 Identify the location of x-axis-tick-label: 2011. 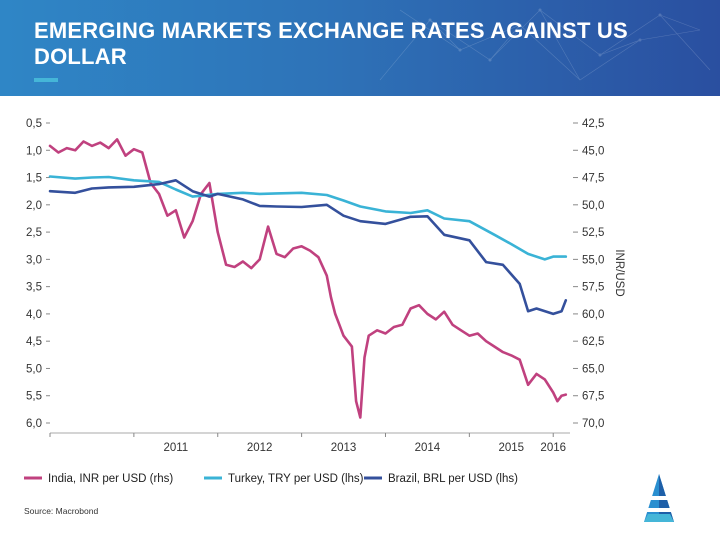
(175, 448).